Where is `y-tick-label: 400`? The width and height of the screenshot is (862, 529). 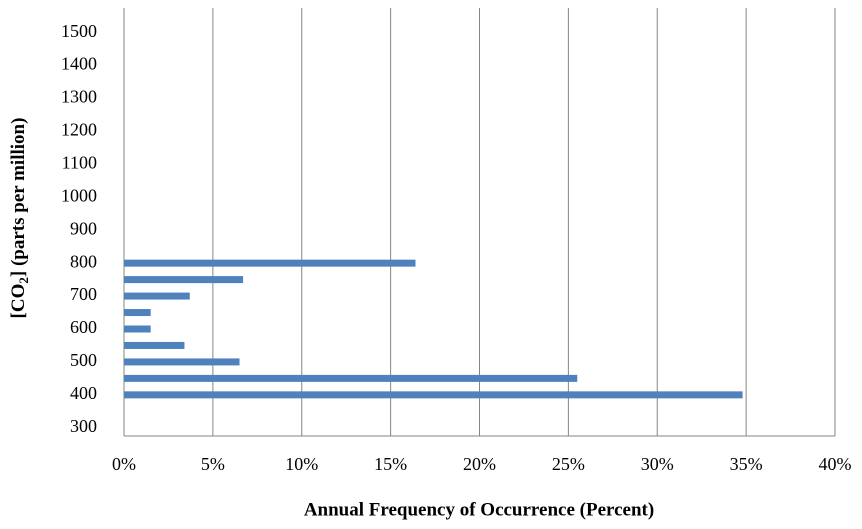 y-tick-label: 400 is located at coordinates (83, 393).